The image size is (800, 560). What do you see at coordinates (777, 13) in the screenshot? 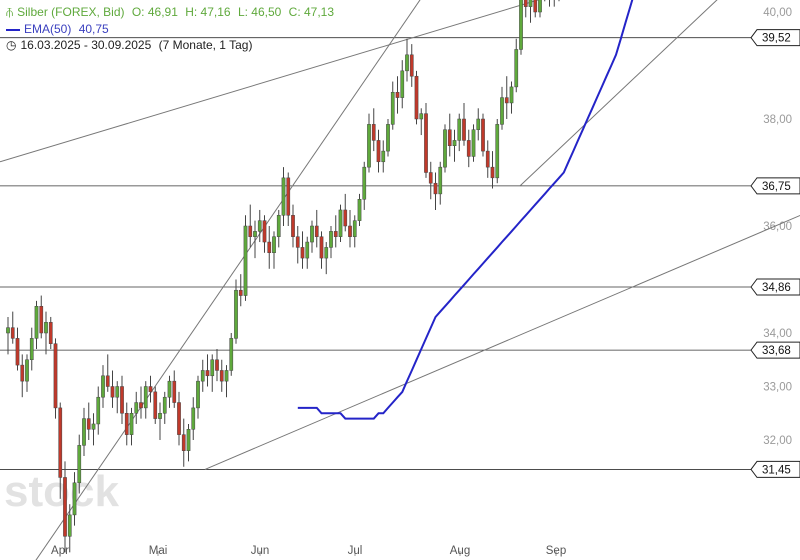
I see `y-tick-label: 40,00` at bounding box center [777, 13].